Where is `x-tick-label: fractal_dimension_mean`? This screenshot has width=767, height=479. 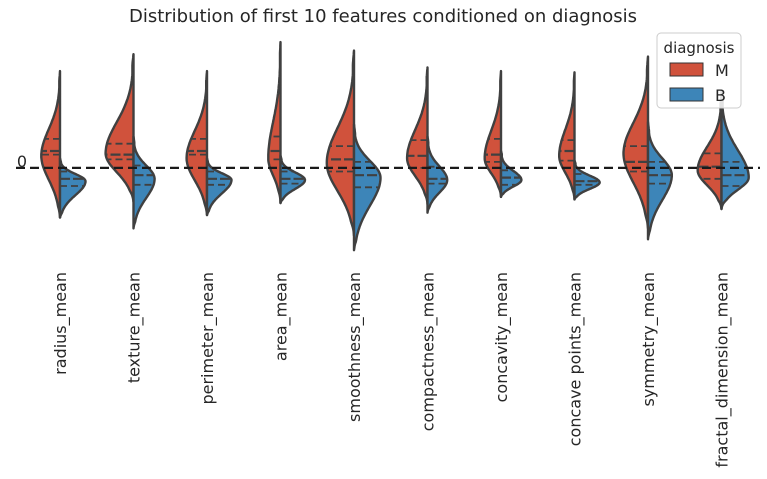
x-tick-label: fractal_dimension_mean is located at coordinates (723, 370).